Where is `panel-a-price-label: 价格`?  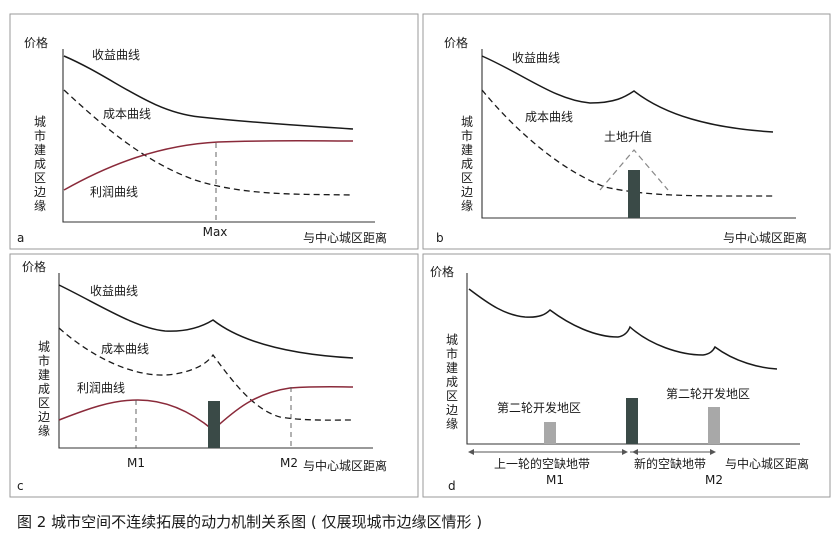 panel-a-price-label: 价格 is located at coordinates (36, 42).